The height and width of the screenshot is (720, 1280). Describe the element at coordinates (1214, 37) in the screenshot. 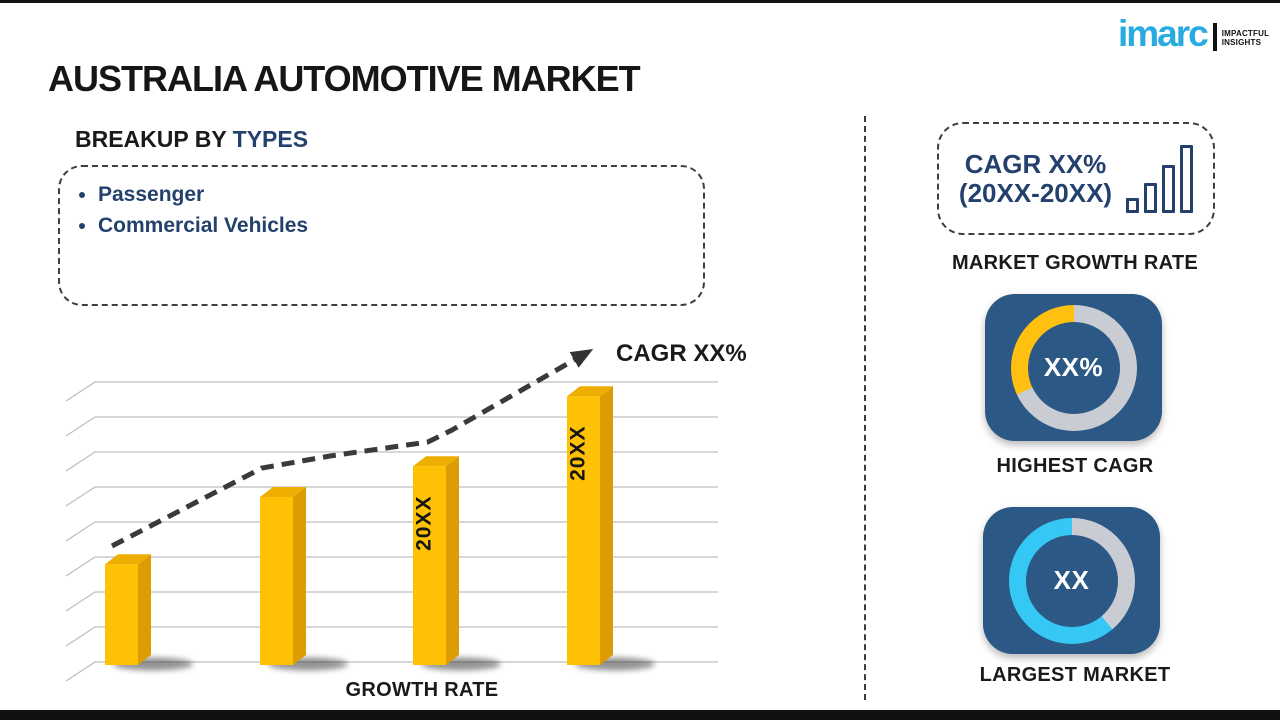

I see `logo-divider-bar` at that location.